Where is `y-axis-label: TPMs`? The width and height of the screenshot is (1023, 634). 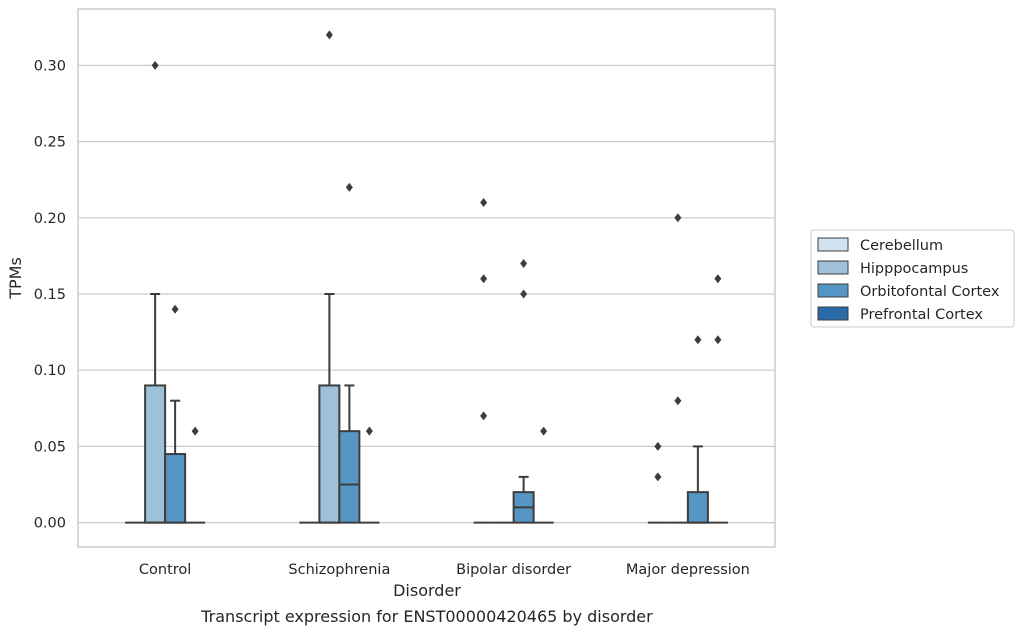 y-axis-label: TPMs is located at coordinates (15, 278).